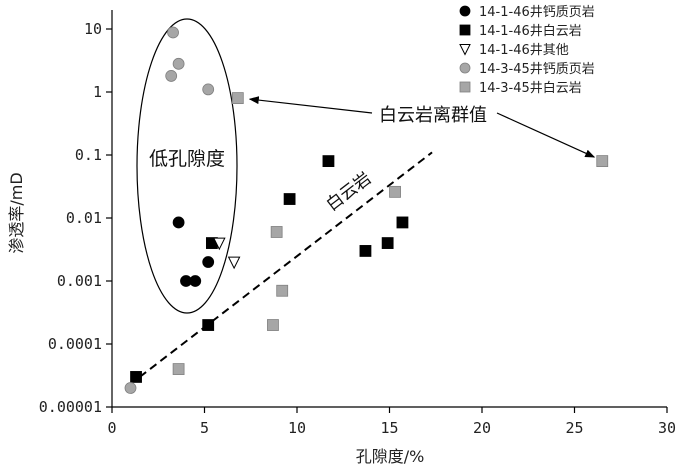  What do you see at coordinates (88, 155) in the screenshot?
I see `y-tick-label: 0.1` at bounding box center [88, 155].